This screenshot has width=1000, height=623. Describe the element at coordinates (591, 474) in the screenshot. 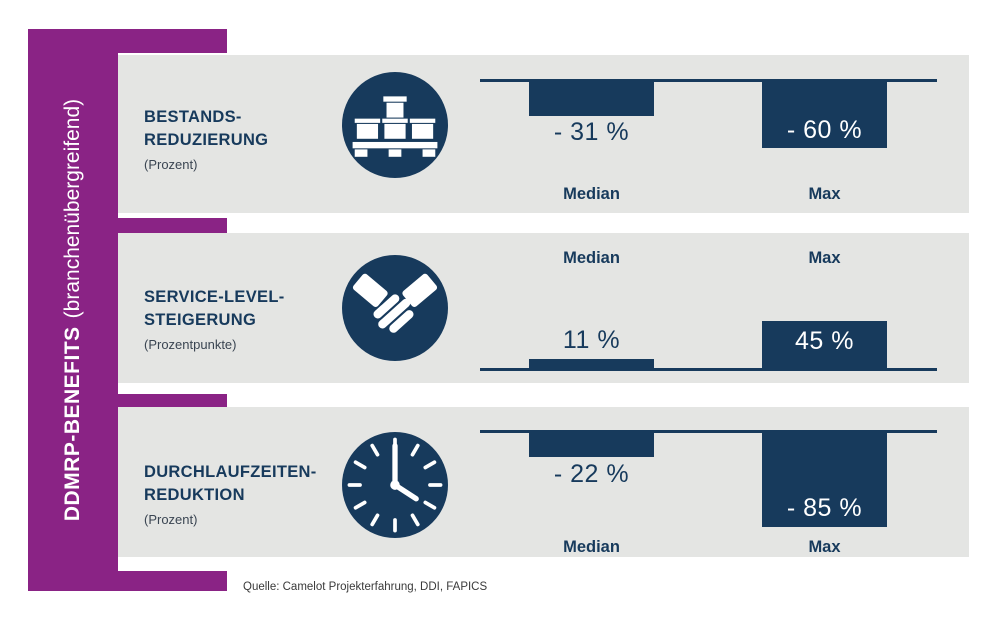

I see `bar-median-value: - 22 %` at that location.